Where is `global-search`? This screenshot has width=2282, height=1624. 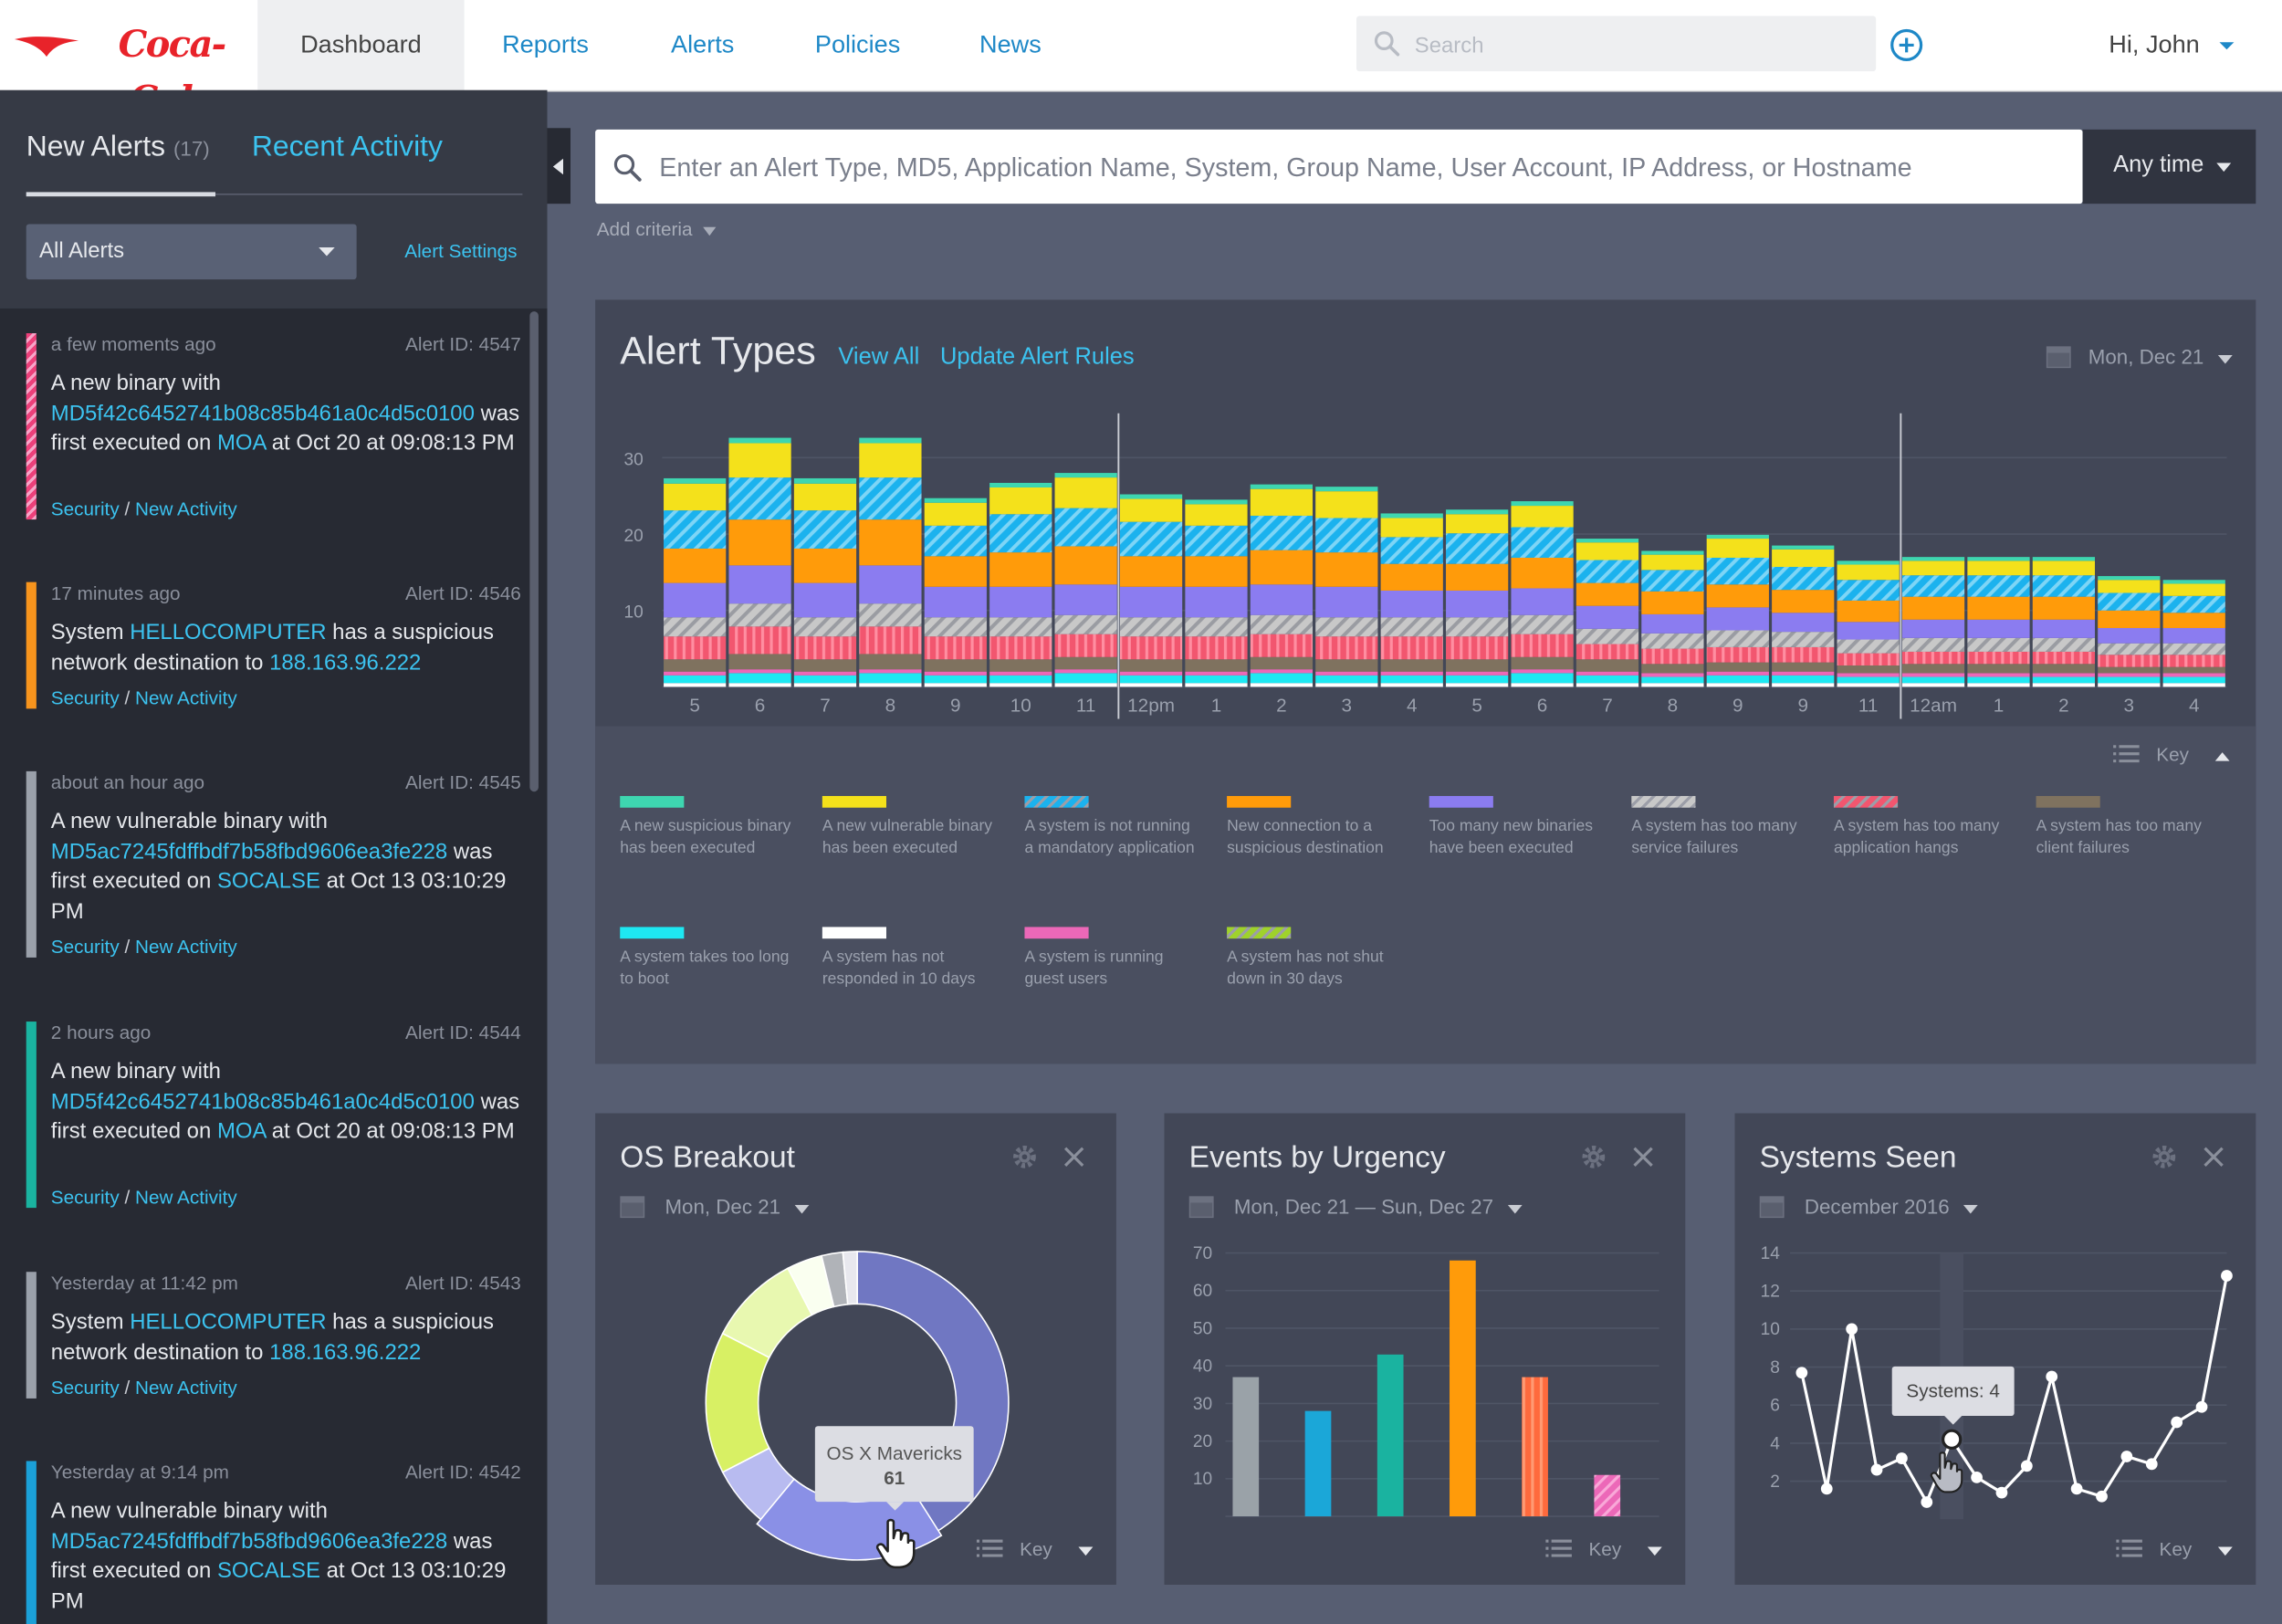 global-search is located at coordinates (1616, 45).